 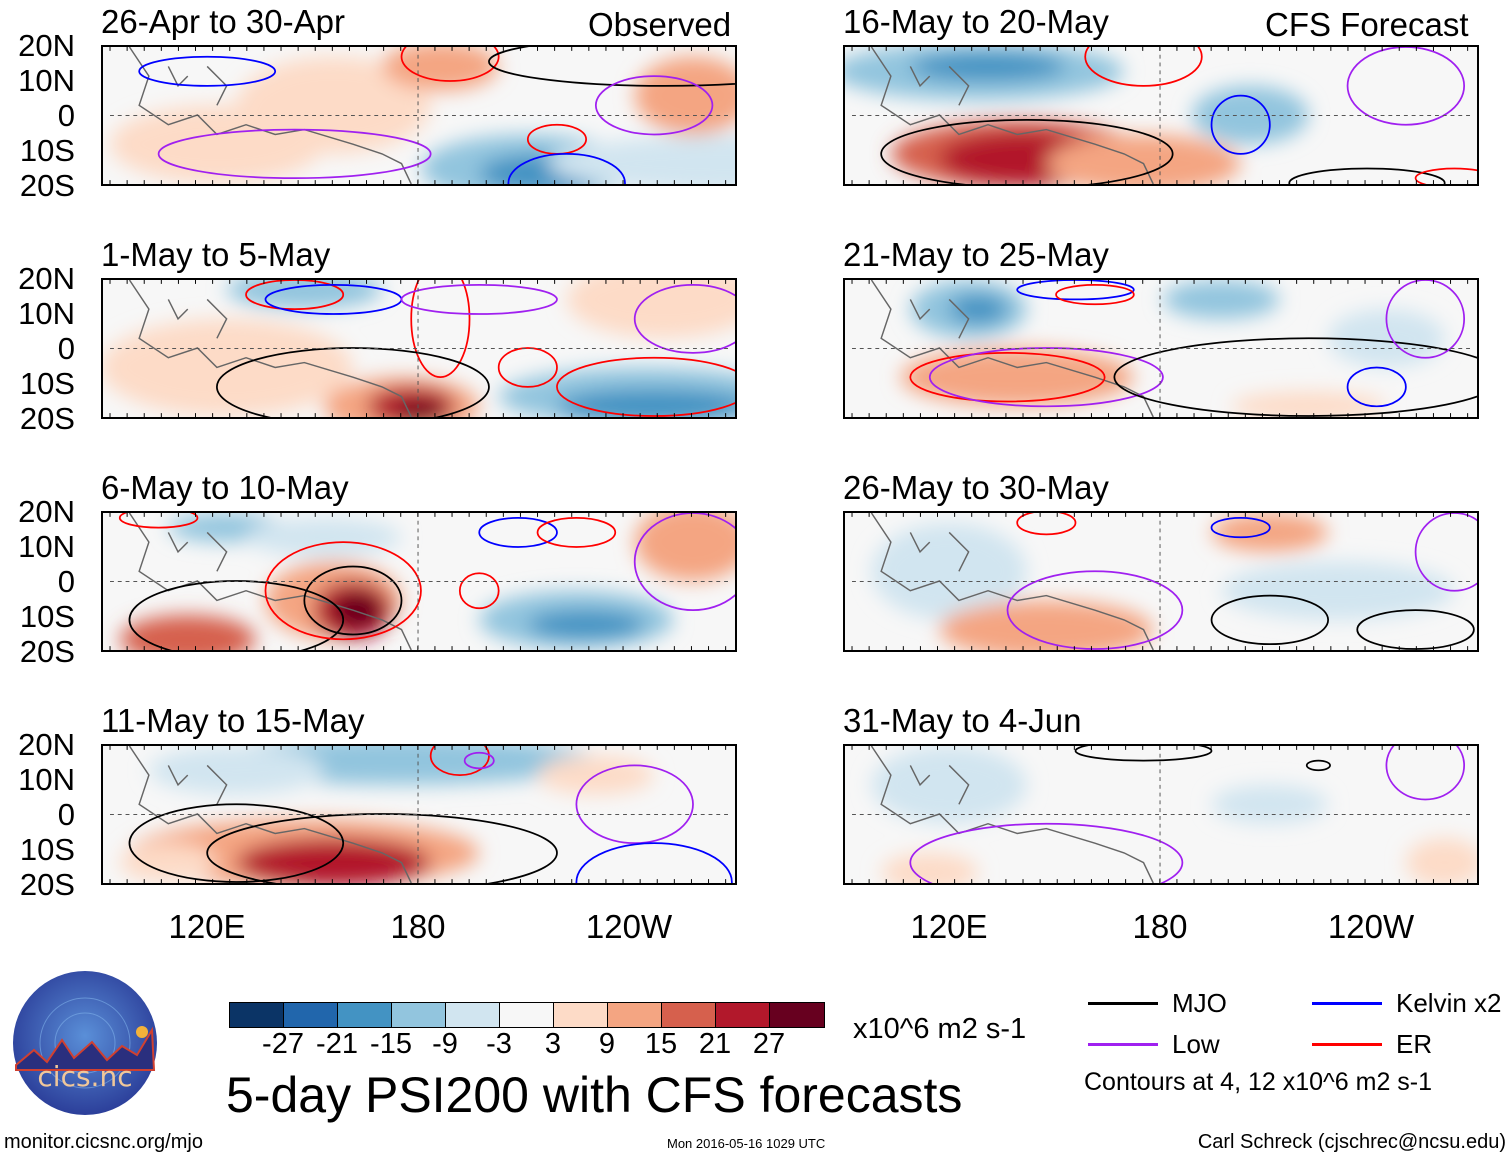 What do you see at coordinates (769, 1044) in the screenshot?
I see `colorbar-label: 27` at bounding box center [769, 1044].